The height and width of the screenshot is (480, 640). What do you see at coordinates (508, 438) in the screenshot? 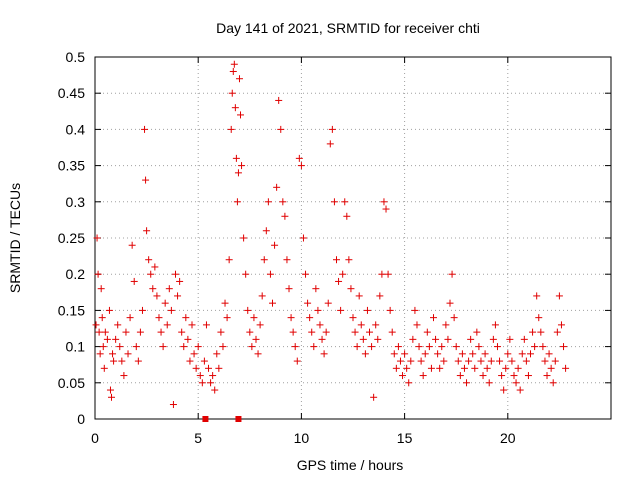
I see `x-tick-label: 20` at bounding box center [508, 438].